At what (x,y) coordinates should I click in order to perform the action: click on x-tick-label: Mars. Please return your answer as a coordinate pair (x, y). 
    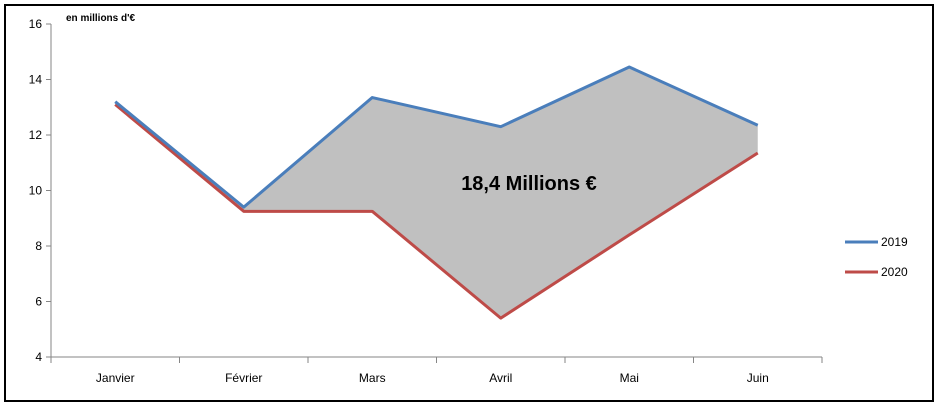
    Looking at the image, I should click on (372, 378).